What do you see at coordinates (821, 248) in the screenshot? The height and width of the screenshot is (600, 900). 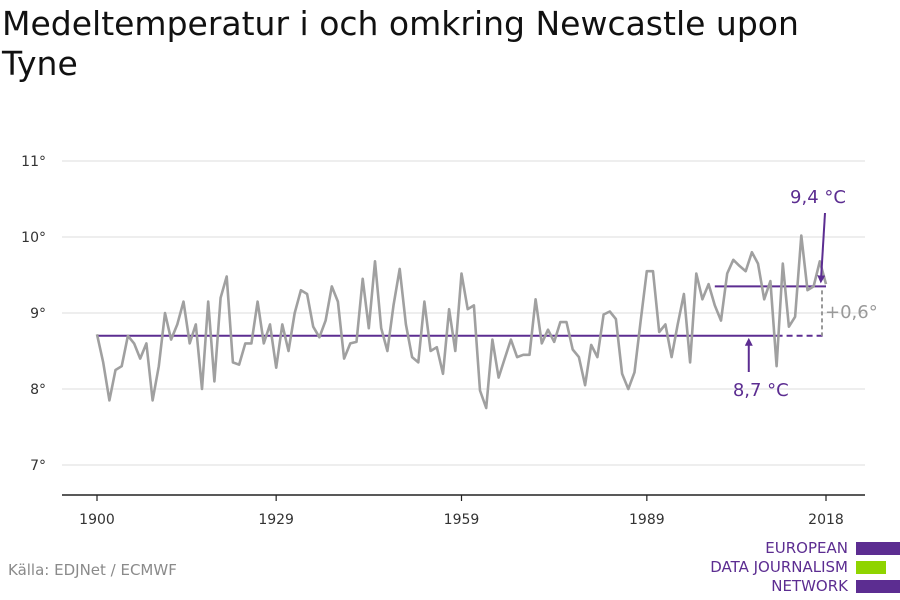 I see `recent-arrow` at bounding box center [821, 248].